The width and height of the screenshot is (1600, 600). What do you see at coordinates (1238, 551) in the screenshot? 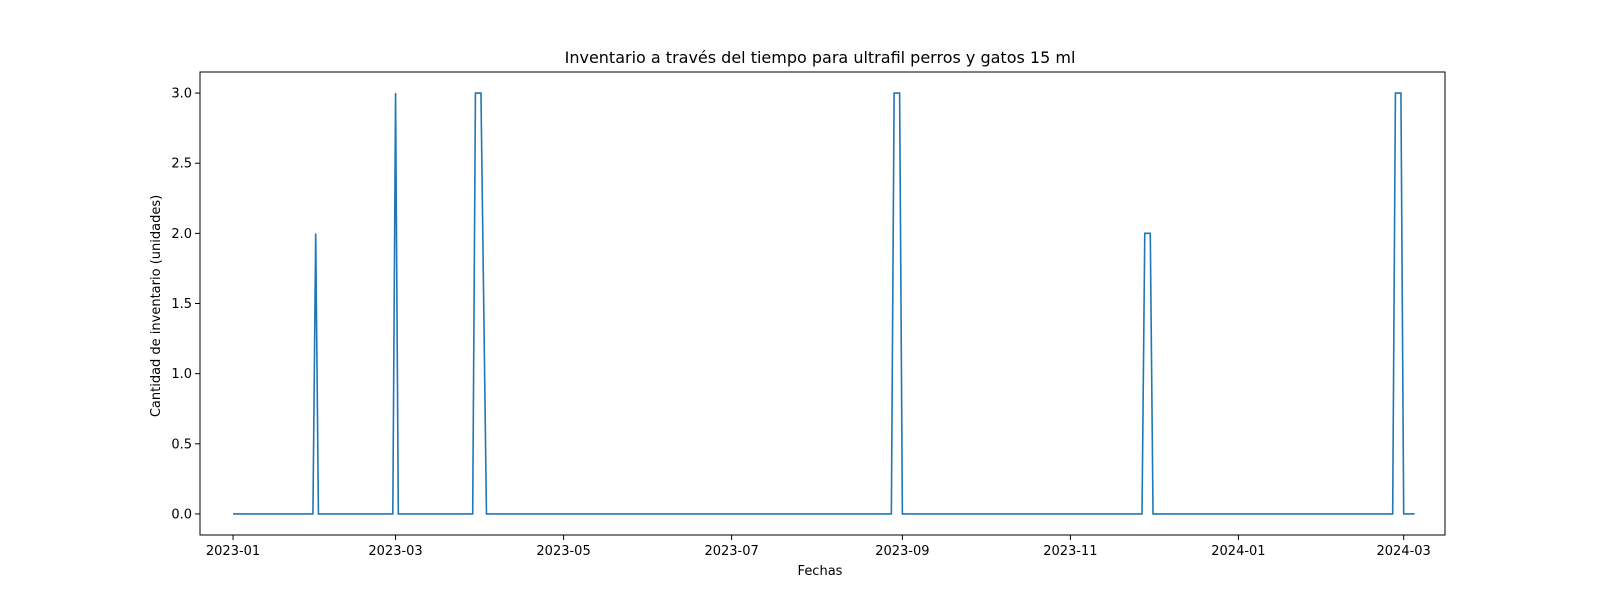
I see `x-tick-label: 2024-01` at bounding box center [1238, 551].